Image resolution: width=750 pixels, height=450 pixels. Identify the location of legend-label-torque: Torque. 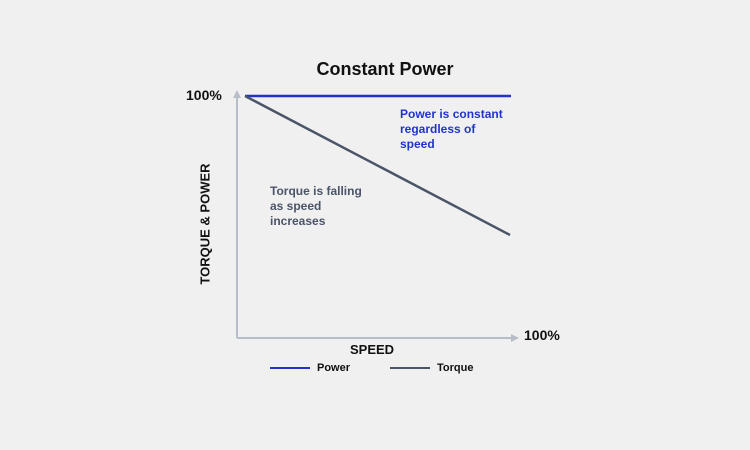
(455, 368).